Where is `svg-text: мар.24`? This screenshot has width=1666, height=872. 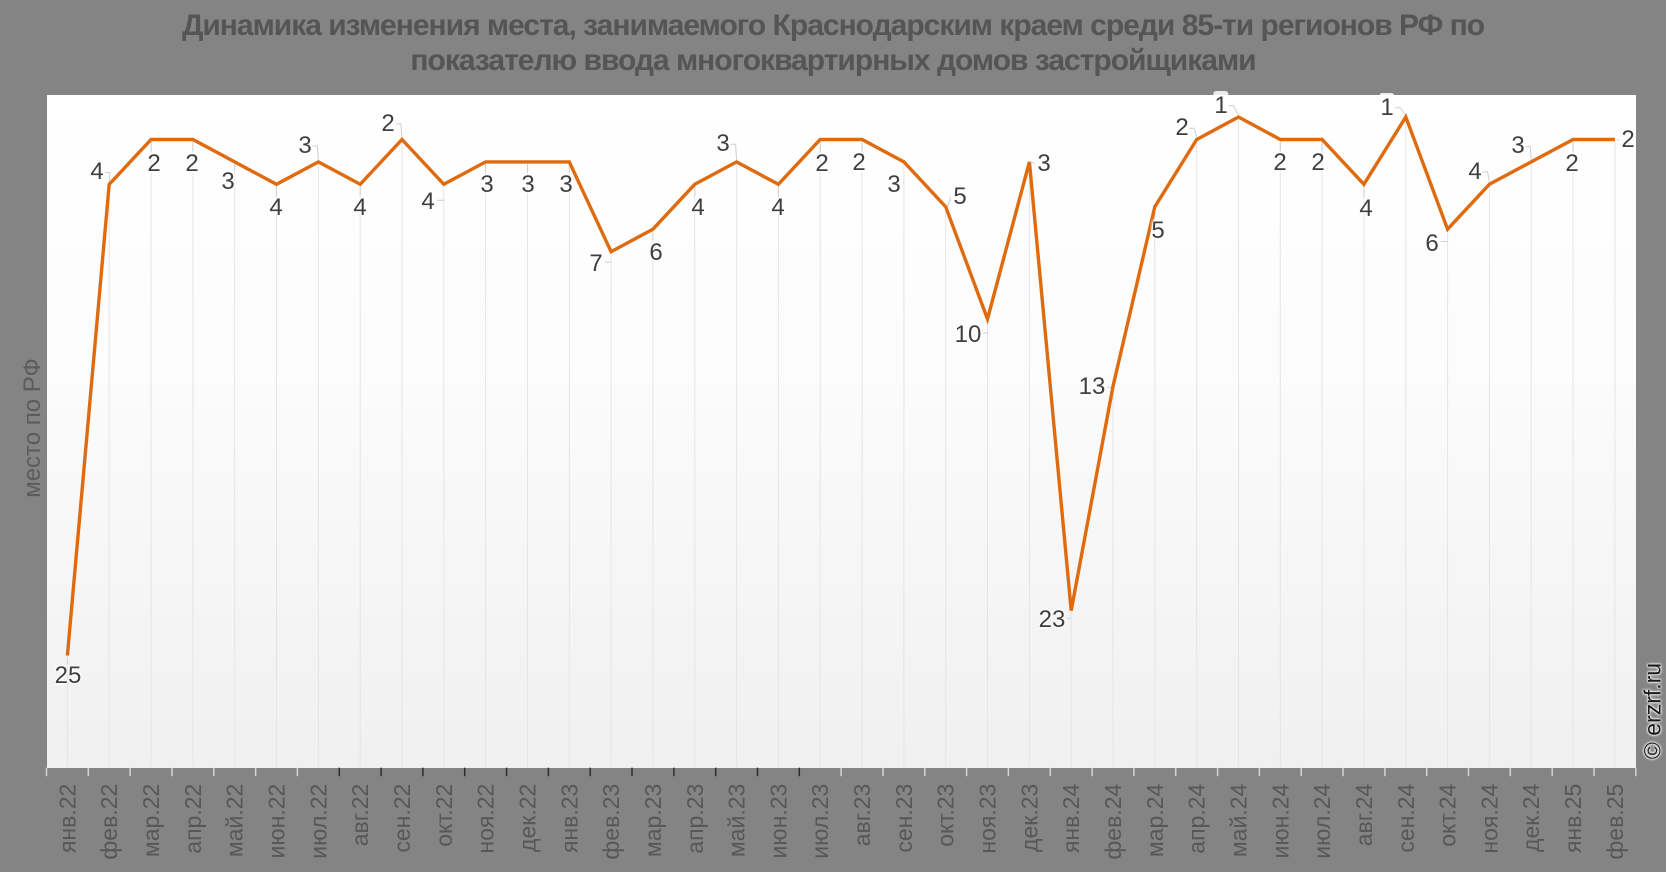
svg-text: мар.24 is located at coordinates (1155, 820).